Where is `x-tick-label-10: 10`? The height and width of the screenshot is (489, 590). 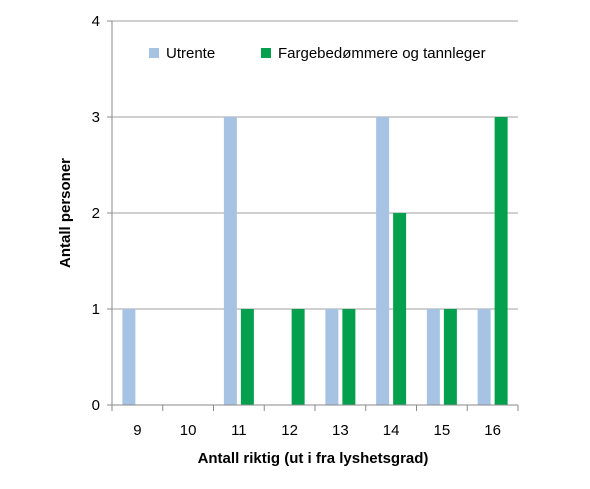 x-tick-label-10: 10 is located at coordinates (188, 430).